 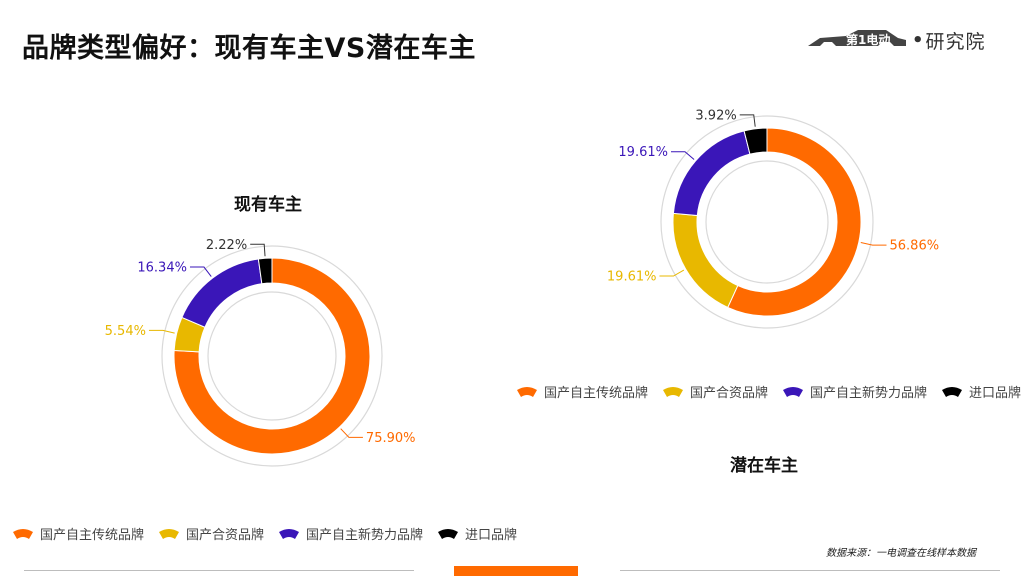 What do you see at coordinates (764, 466) in the screenshot?
I see `chart-title-potential-owners: 潜在车主` at bounding box center [764, 466].